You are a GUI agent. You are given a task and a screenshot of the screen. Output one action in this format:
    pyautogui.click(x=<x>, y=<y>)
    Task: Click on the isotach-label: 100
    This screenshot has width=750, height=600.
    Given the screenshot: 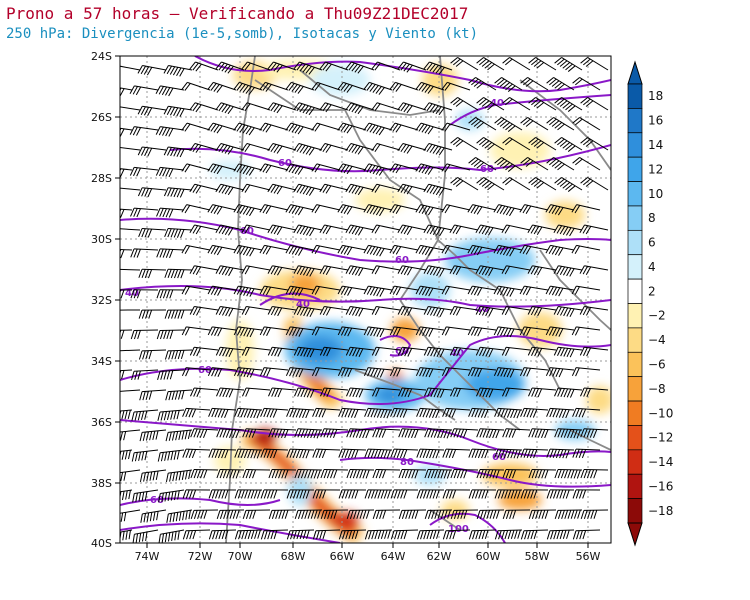 What is the action you would take?
    pyautogui.click(x=458, y=529)
    